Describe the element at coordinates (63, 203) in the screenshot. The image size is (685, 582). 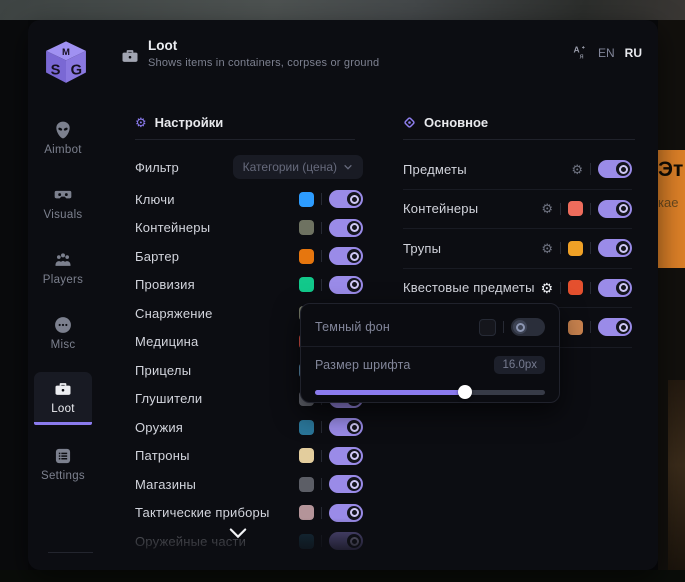
I see `sidebar-item-visuals: Visuals` at that location.